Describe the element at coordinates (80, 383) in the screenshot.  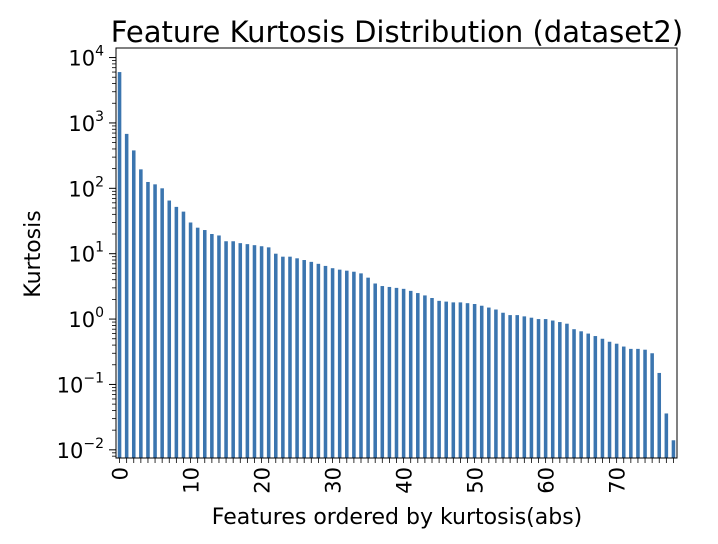
I see `y-tick-label: 10−1` at that location.